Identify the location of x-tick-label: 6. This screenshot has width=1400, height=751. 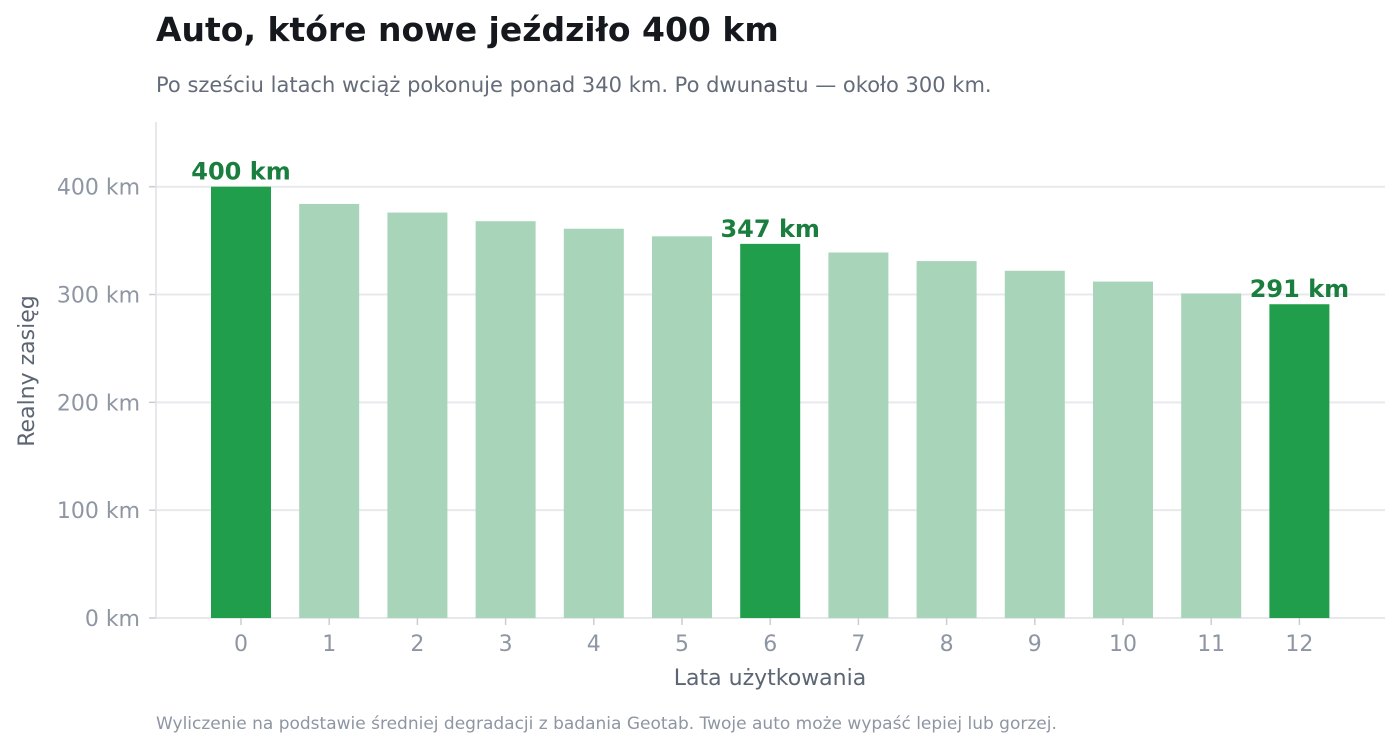
(770, 644).